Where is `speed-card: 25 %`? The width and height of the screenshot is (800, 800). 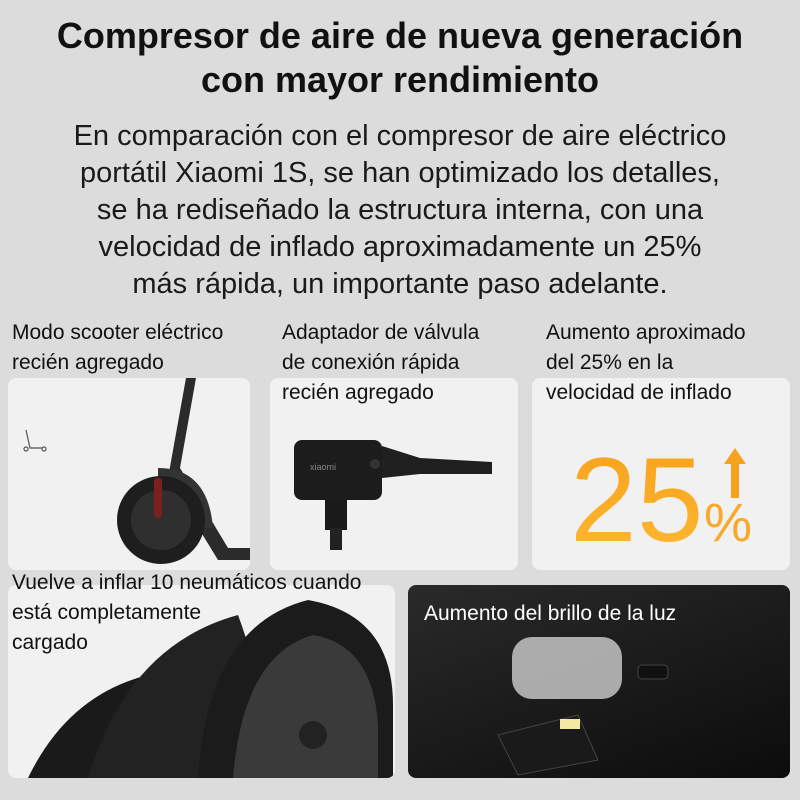
speed-card: 25 % is located at coordinates (661, 474).